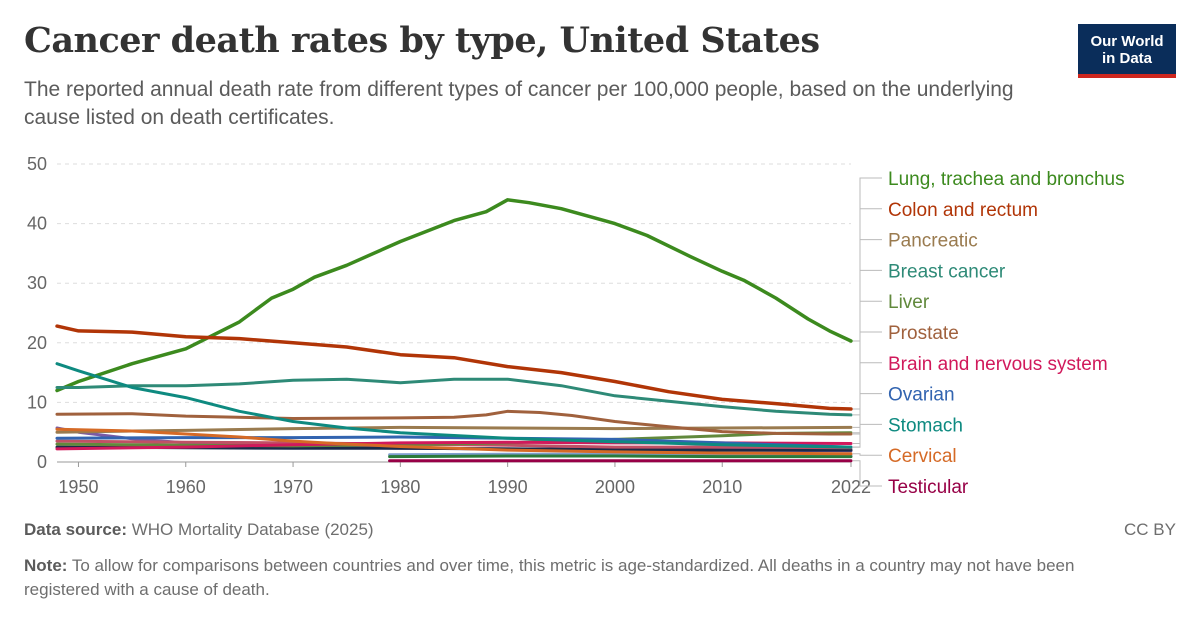  What do you see at coordinates (925, 425) in the screenshot?
I see `legend-label: Stomach` at bounding box center [925, 425].